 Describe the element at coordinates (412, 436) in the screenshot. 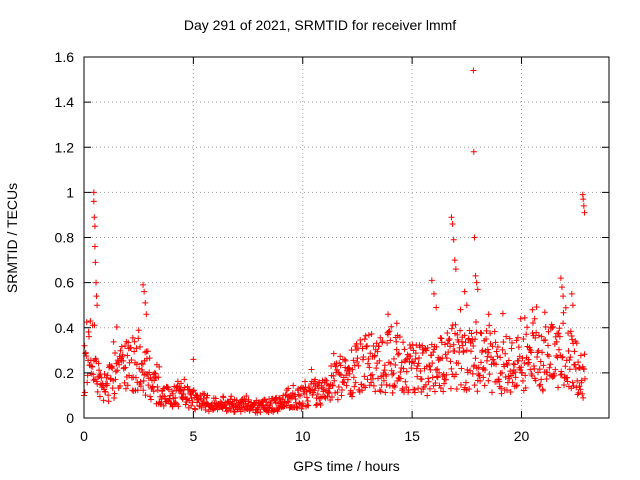

I see `x-tick-label: 15` at that location.